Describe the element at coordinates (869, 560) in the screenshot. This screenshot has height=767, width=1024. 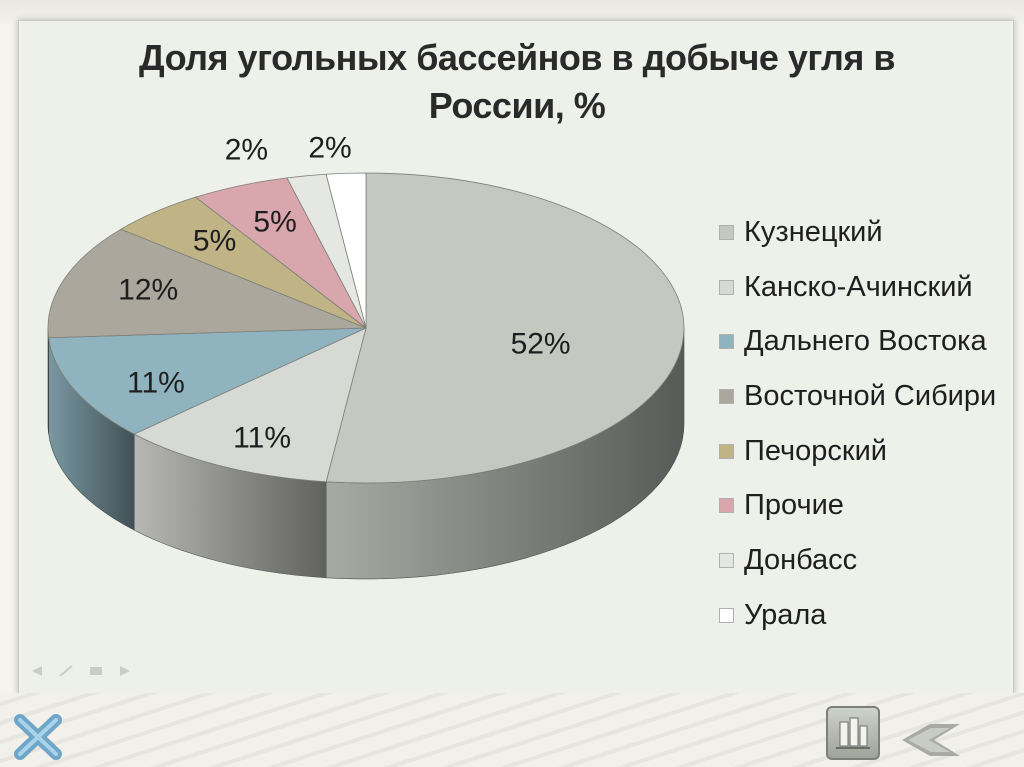
I see `legend-item: Донбасс` at that location.